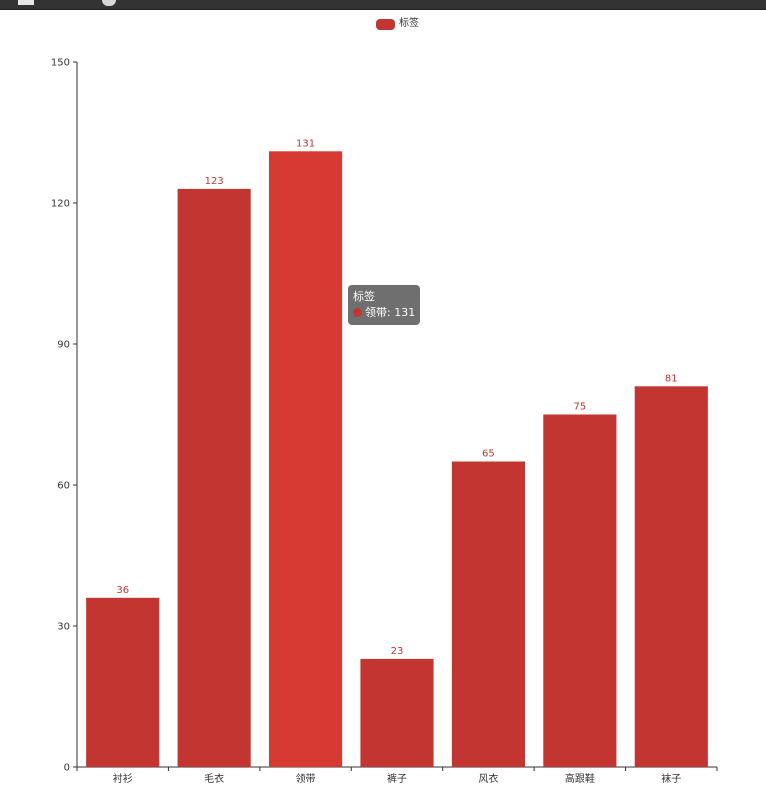 The height and width of the screenshot is (795, 766). What do you see at coordinates (306, 778) in the screenshot?
I see `x-tick-label: 领带` at bounding box center [306, 778].